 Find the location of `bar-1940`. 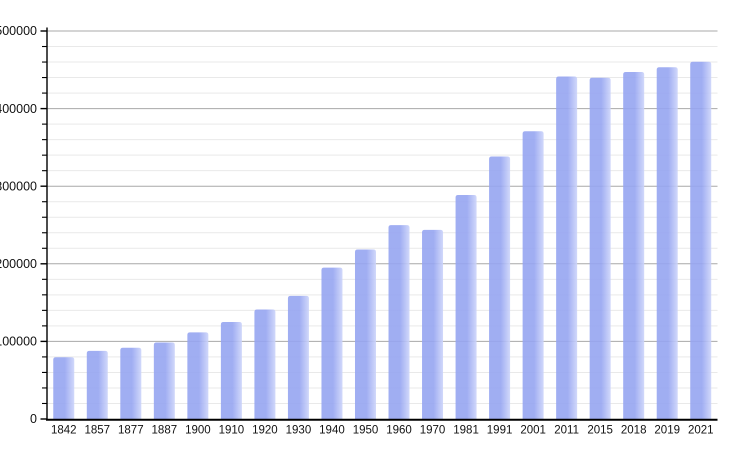

bar-1940 is located at coordinates (332, 343).